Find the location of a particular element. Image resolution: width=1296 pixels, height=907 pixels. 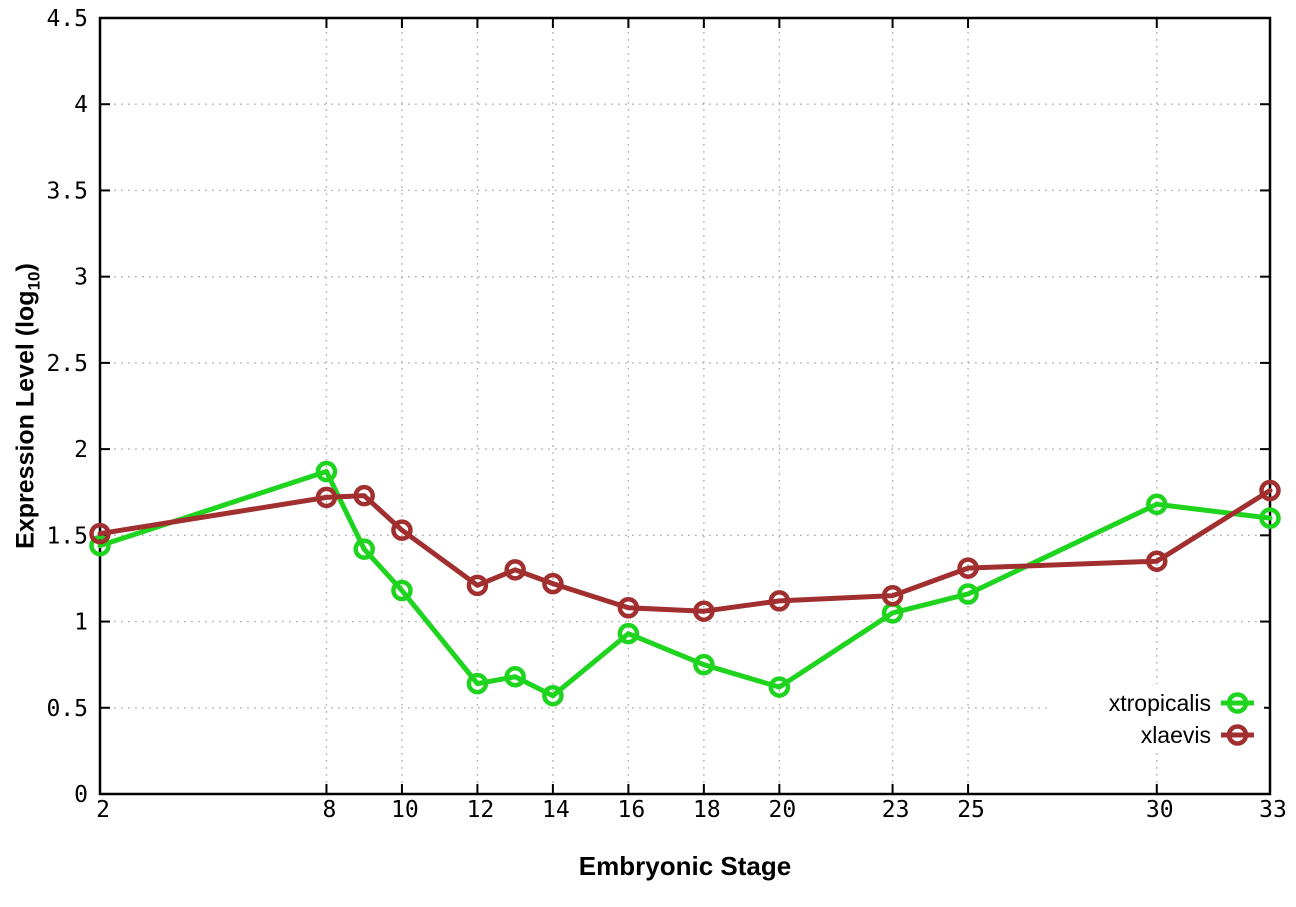

legend-marker-xlaevis is located at coordinates (1237, 735).